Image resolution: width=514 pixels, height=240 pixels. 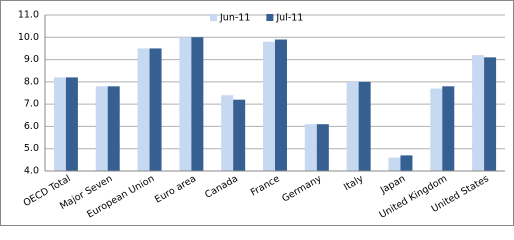 What do you see at coordinates (28, 15) in the screenshot?
I see `y-tick-label: 11.0` at bounding box center [28, 15].